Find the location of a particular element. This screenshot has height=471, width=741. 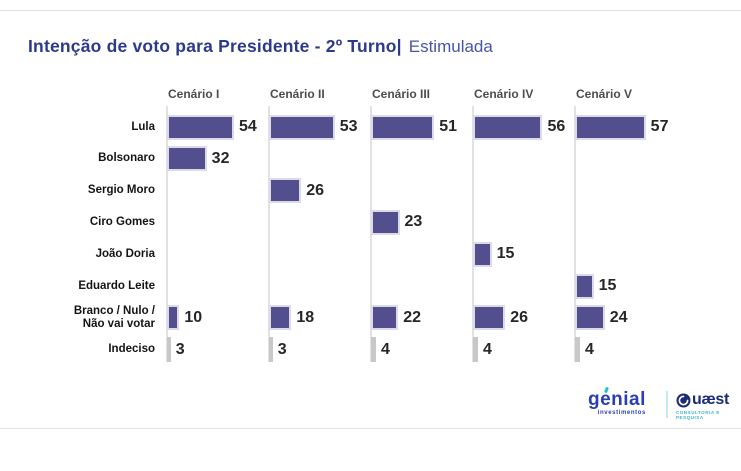

value-label: 23 is located at coordinates (413, 222).